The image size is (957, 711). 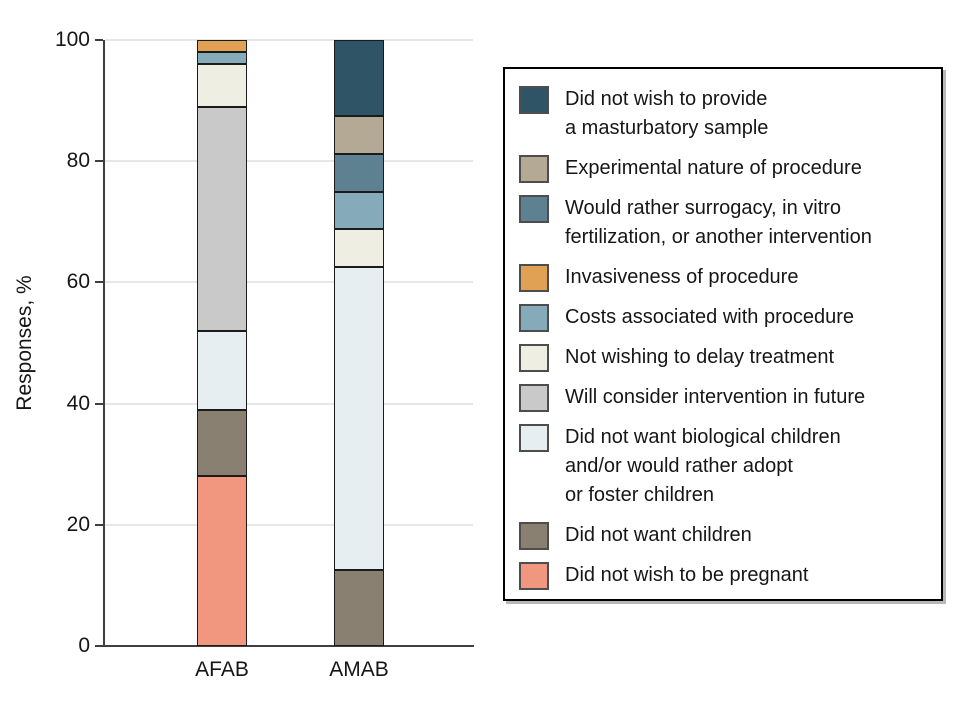 I want to click on tick-label-80: 80, so click(x=78, y=161).